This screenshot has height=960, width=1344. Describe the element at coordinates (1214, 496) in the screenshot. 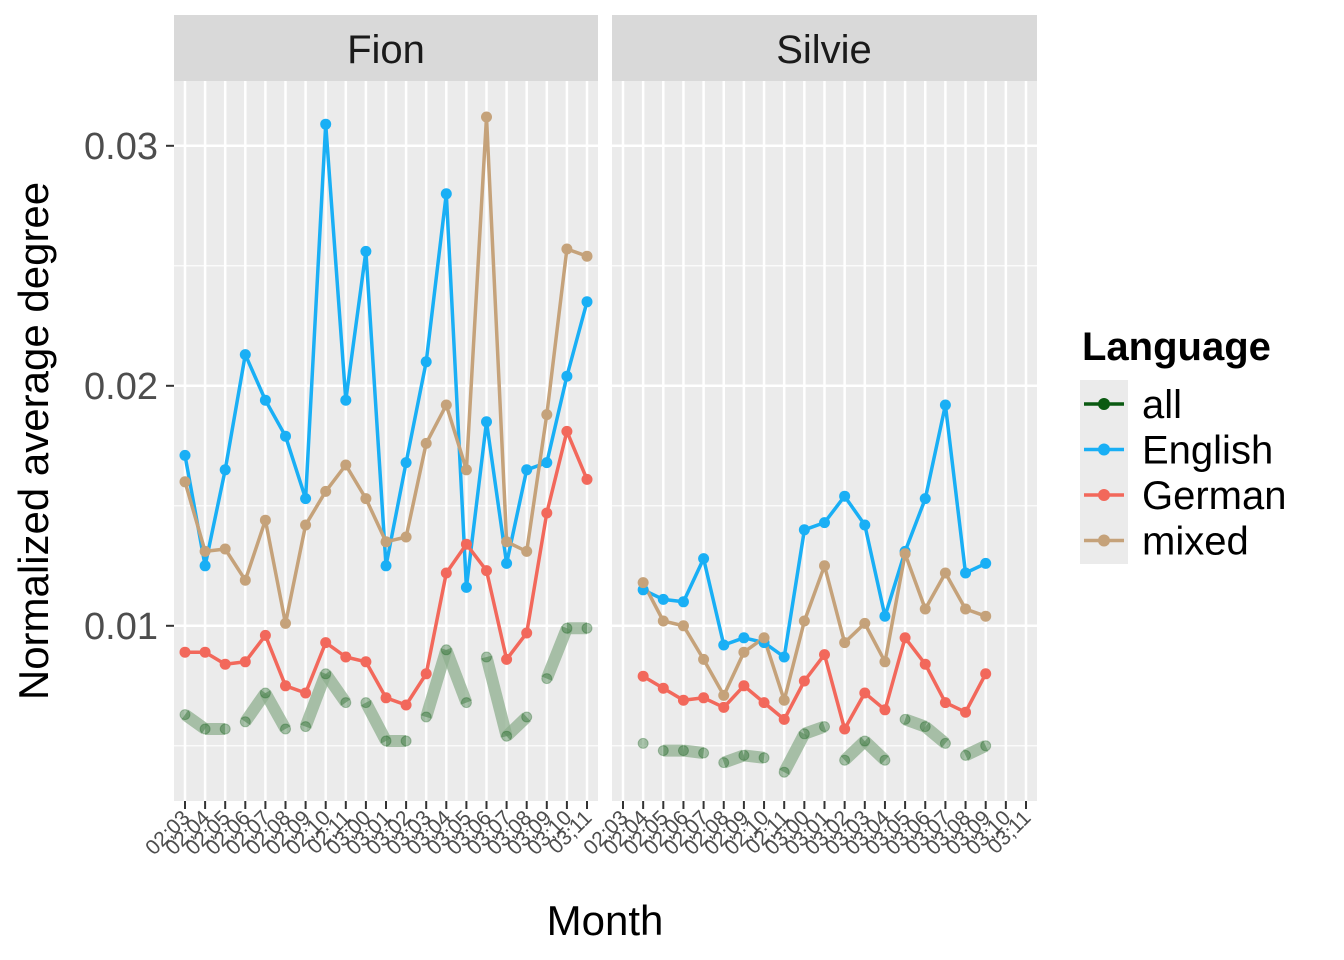

I see `legend-label-german: German` at that location.